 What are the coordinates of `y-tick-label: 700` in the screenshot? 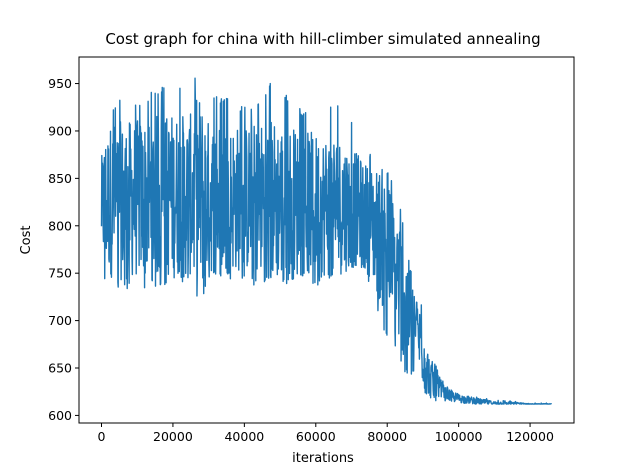 It's located at (60, 320).